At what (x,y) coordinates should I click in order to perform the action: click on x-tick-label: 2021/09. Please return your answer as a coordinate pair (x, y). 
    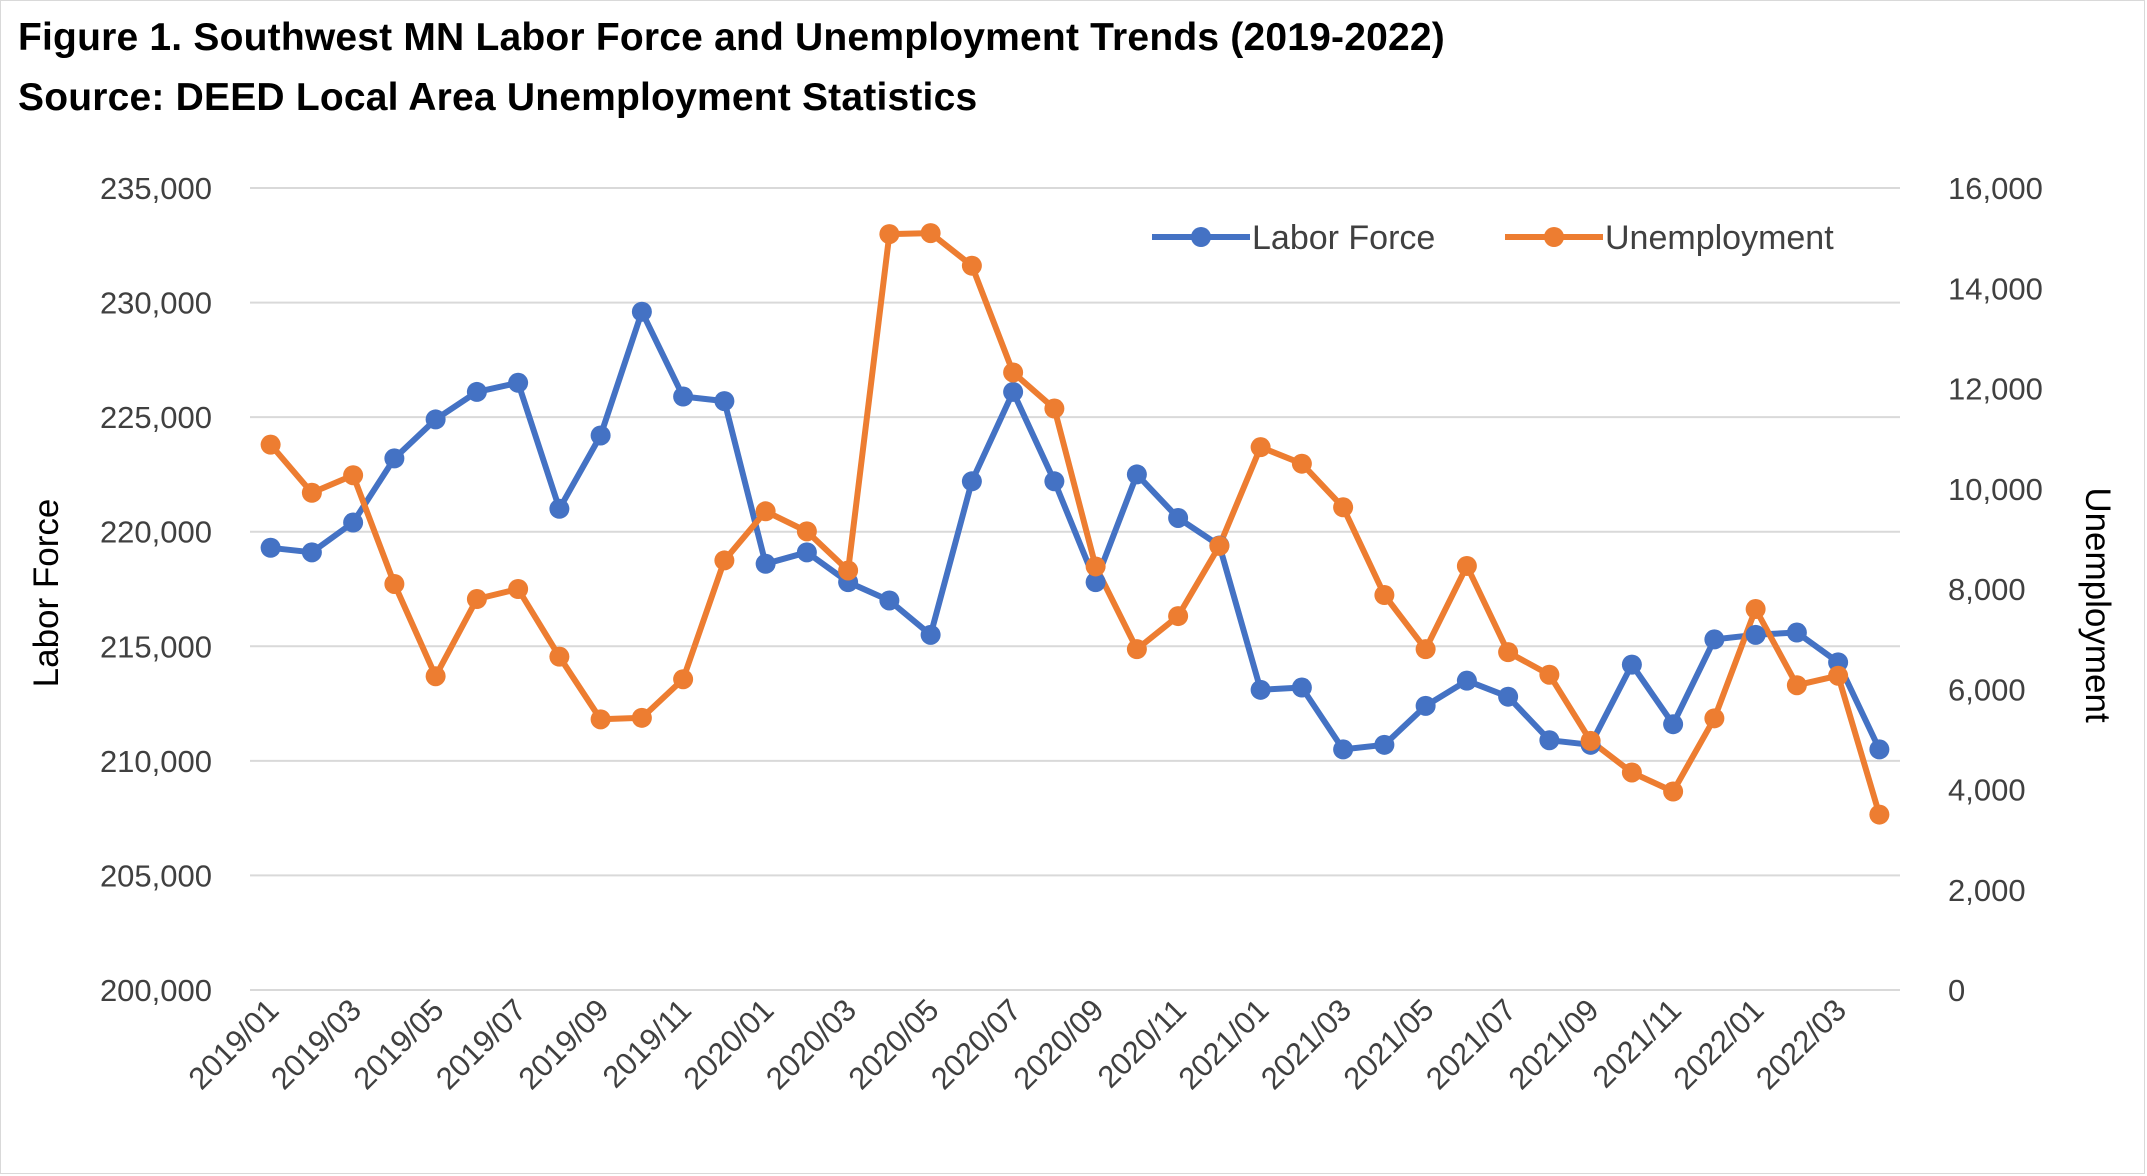
    Looking at the image, I should click on (1554, 1044).